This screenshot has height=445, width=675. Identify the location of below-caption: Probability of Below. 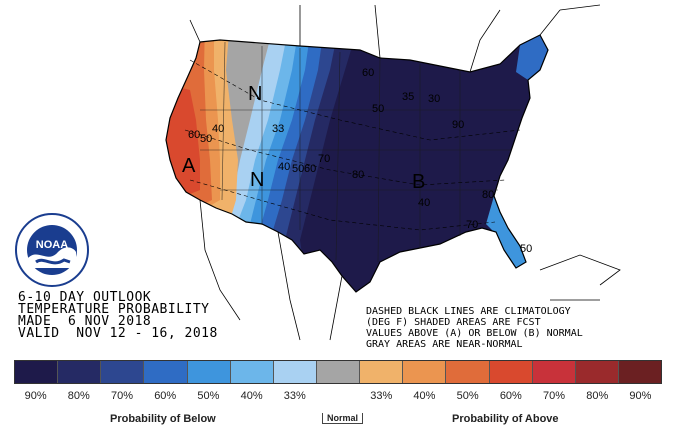
(163, 419).